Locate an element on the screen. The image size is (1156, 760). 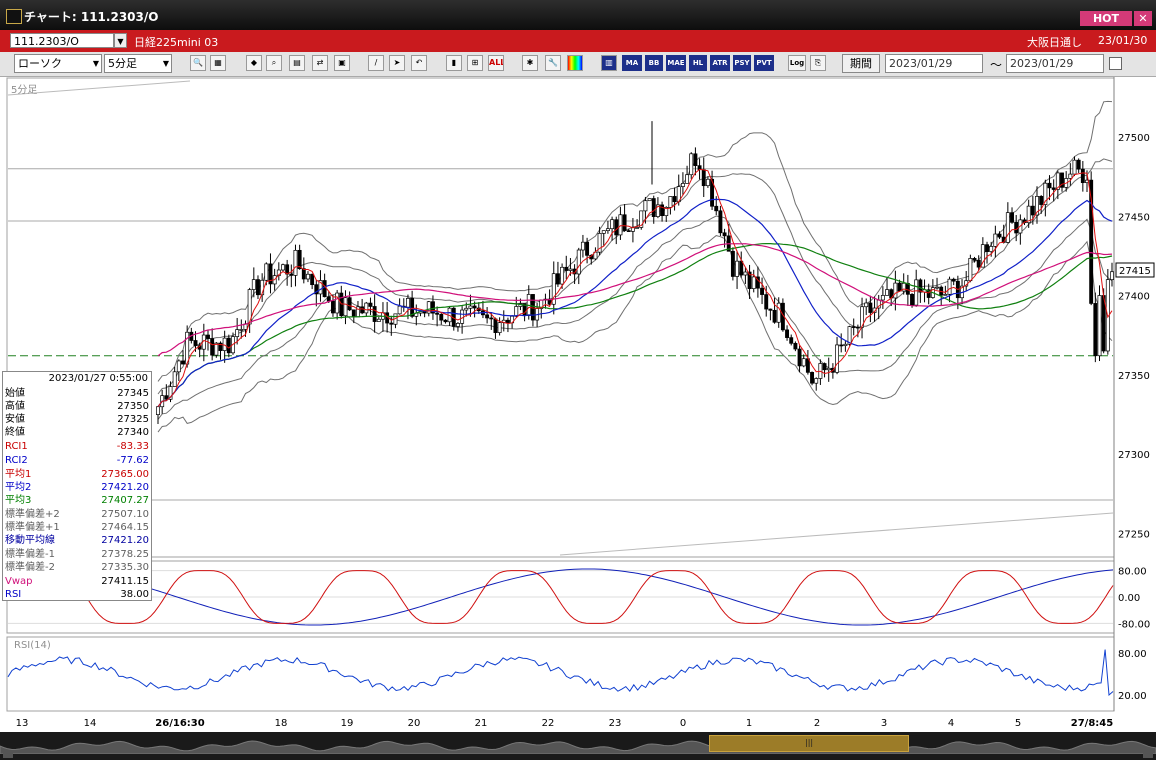
date-from-field: 2023/01/29 is located at coordinates (934, 63).